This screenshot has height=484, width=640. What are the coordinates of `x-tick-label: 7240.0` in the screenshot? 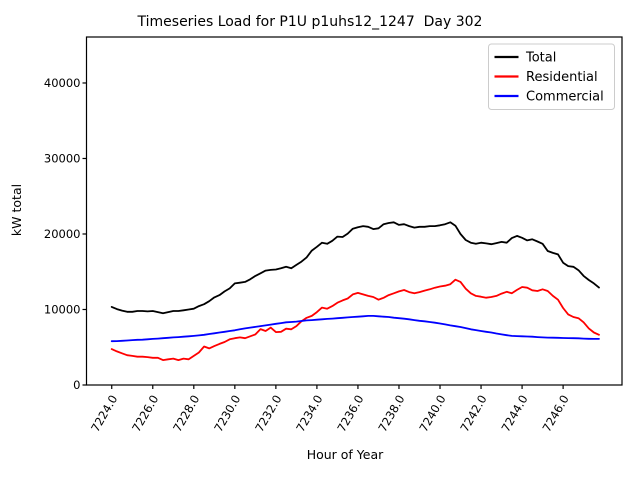 It's located at (432, 414).